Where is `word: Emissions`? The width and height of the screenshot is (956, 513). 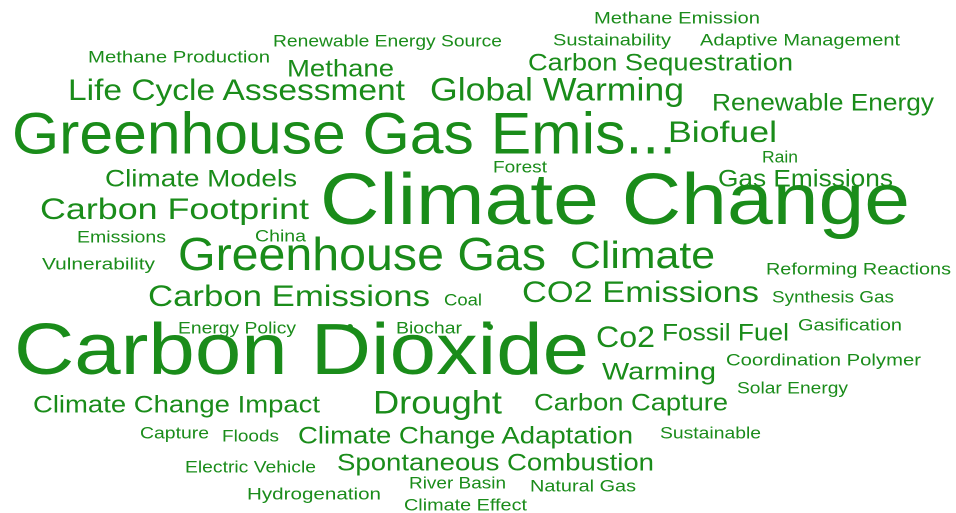
word: Emissions is located at coordinates (121, 236).